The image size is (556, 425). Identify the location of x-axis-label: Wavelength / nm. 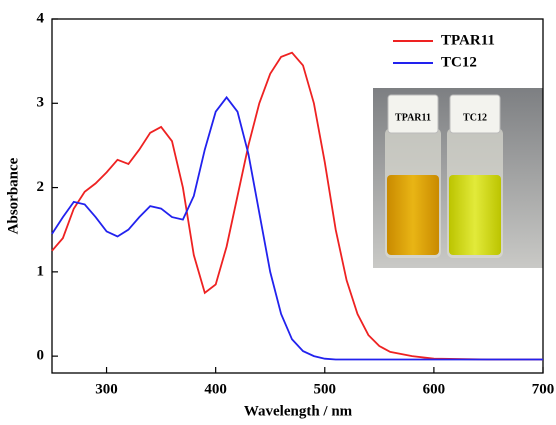
(298, 411).